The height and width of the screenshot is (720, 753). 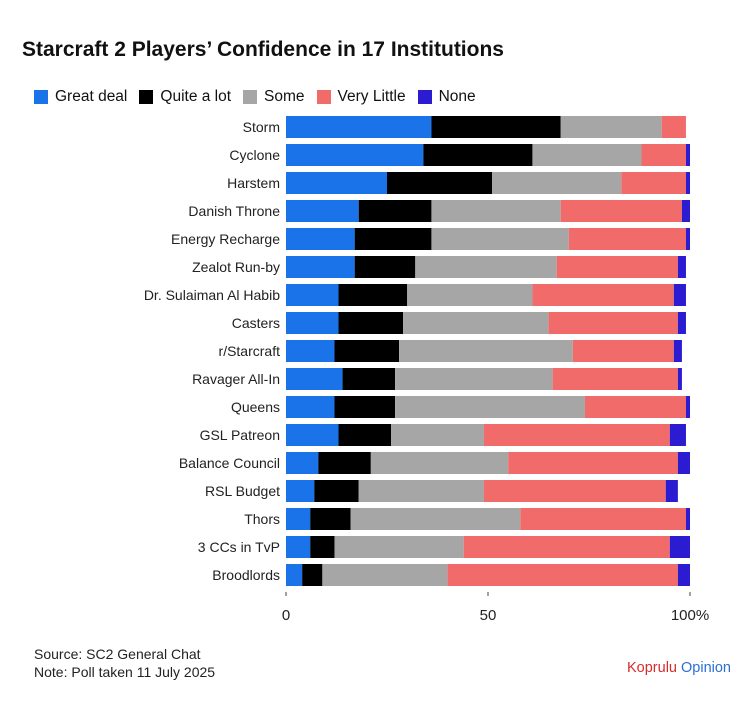 I want to click on legend-item: Some, so click(x=274, y=97).